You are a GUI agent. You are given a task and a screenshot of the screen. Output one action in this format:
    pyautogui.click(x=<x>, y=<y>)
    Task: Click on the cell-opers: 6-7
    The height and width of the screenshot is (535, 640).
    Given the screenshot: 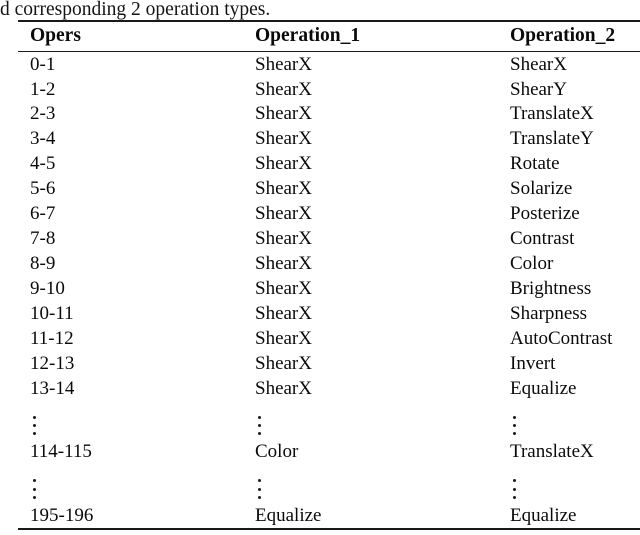 What is the action you would take?
    pyautogui.click(x=43, y=214)
    